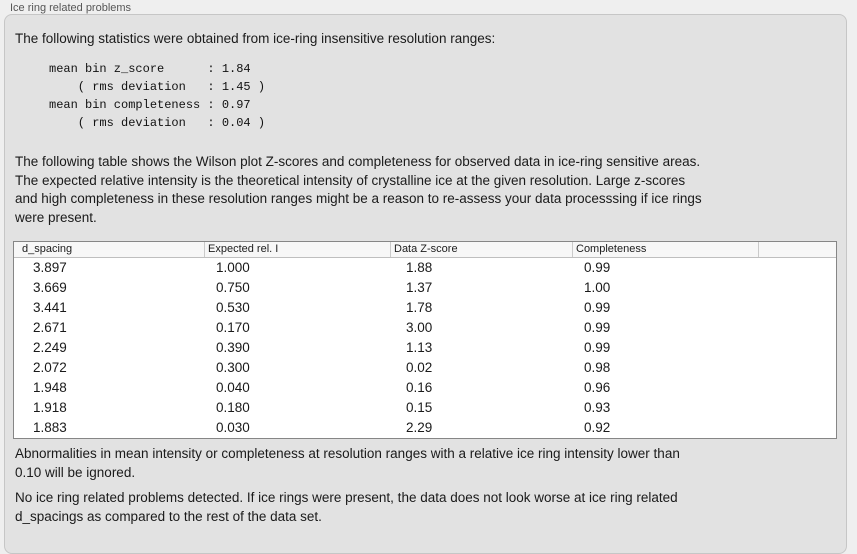 The height and width of the screenshot is (554, 857). I want to click on table-cell: 3.441, so click(50, 307).